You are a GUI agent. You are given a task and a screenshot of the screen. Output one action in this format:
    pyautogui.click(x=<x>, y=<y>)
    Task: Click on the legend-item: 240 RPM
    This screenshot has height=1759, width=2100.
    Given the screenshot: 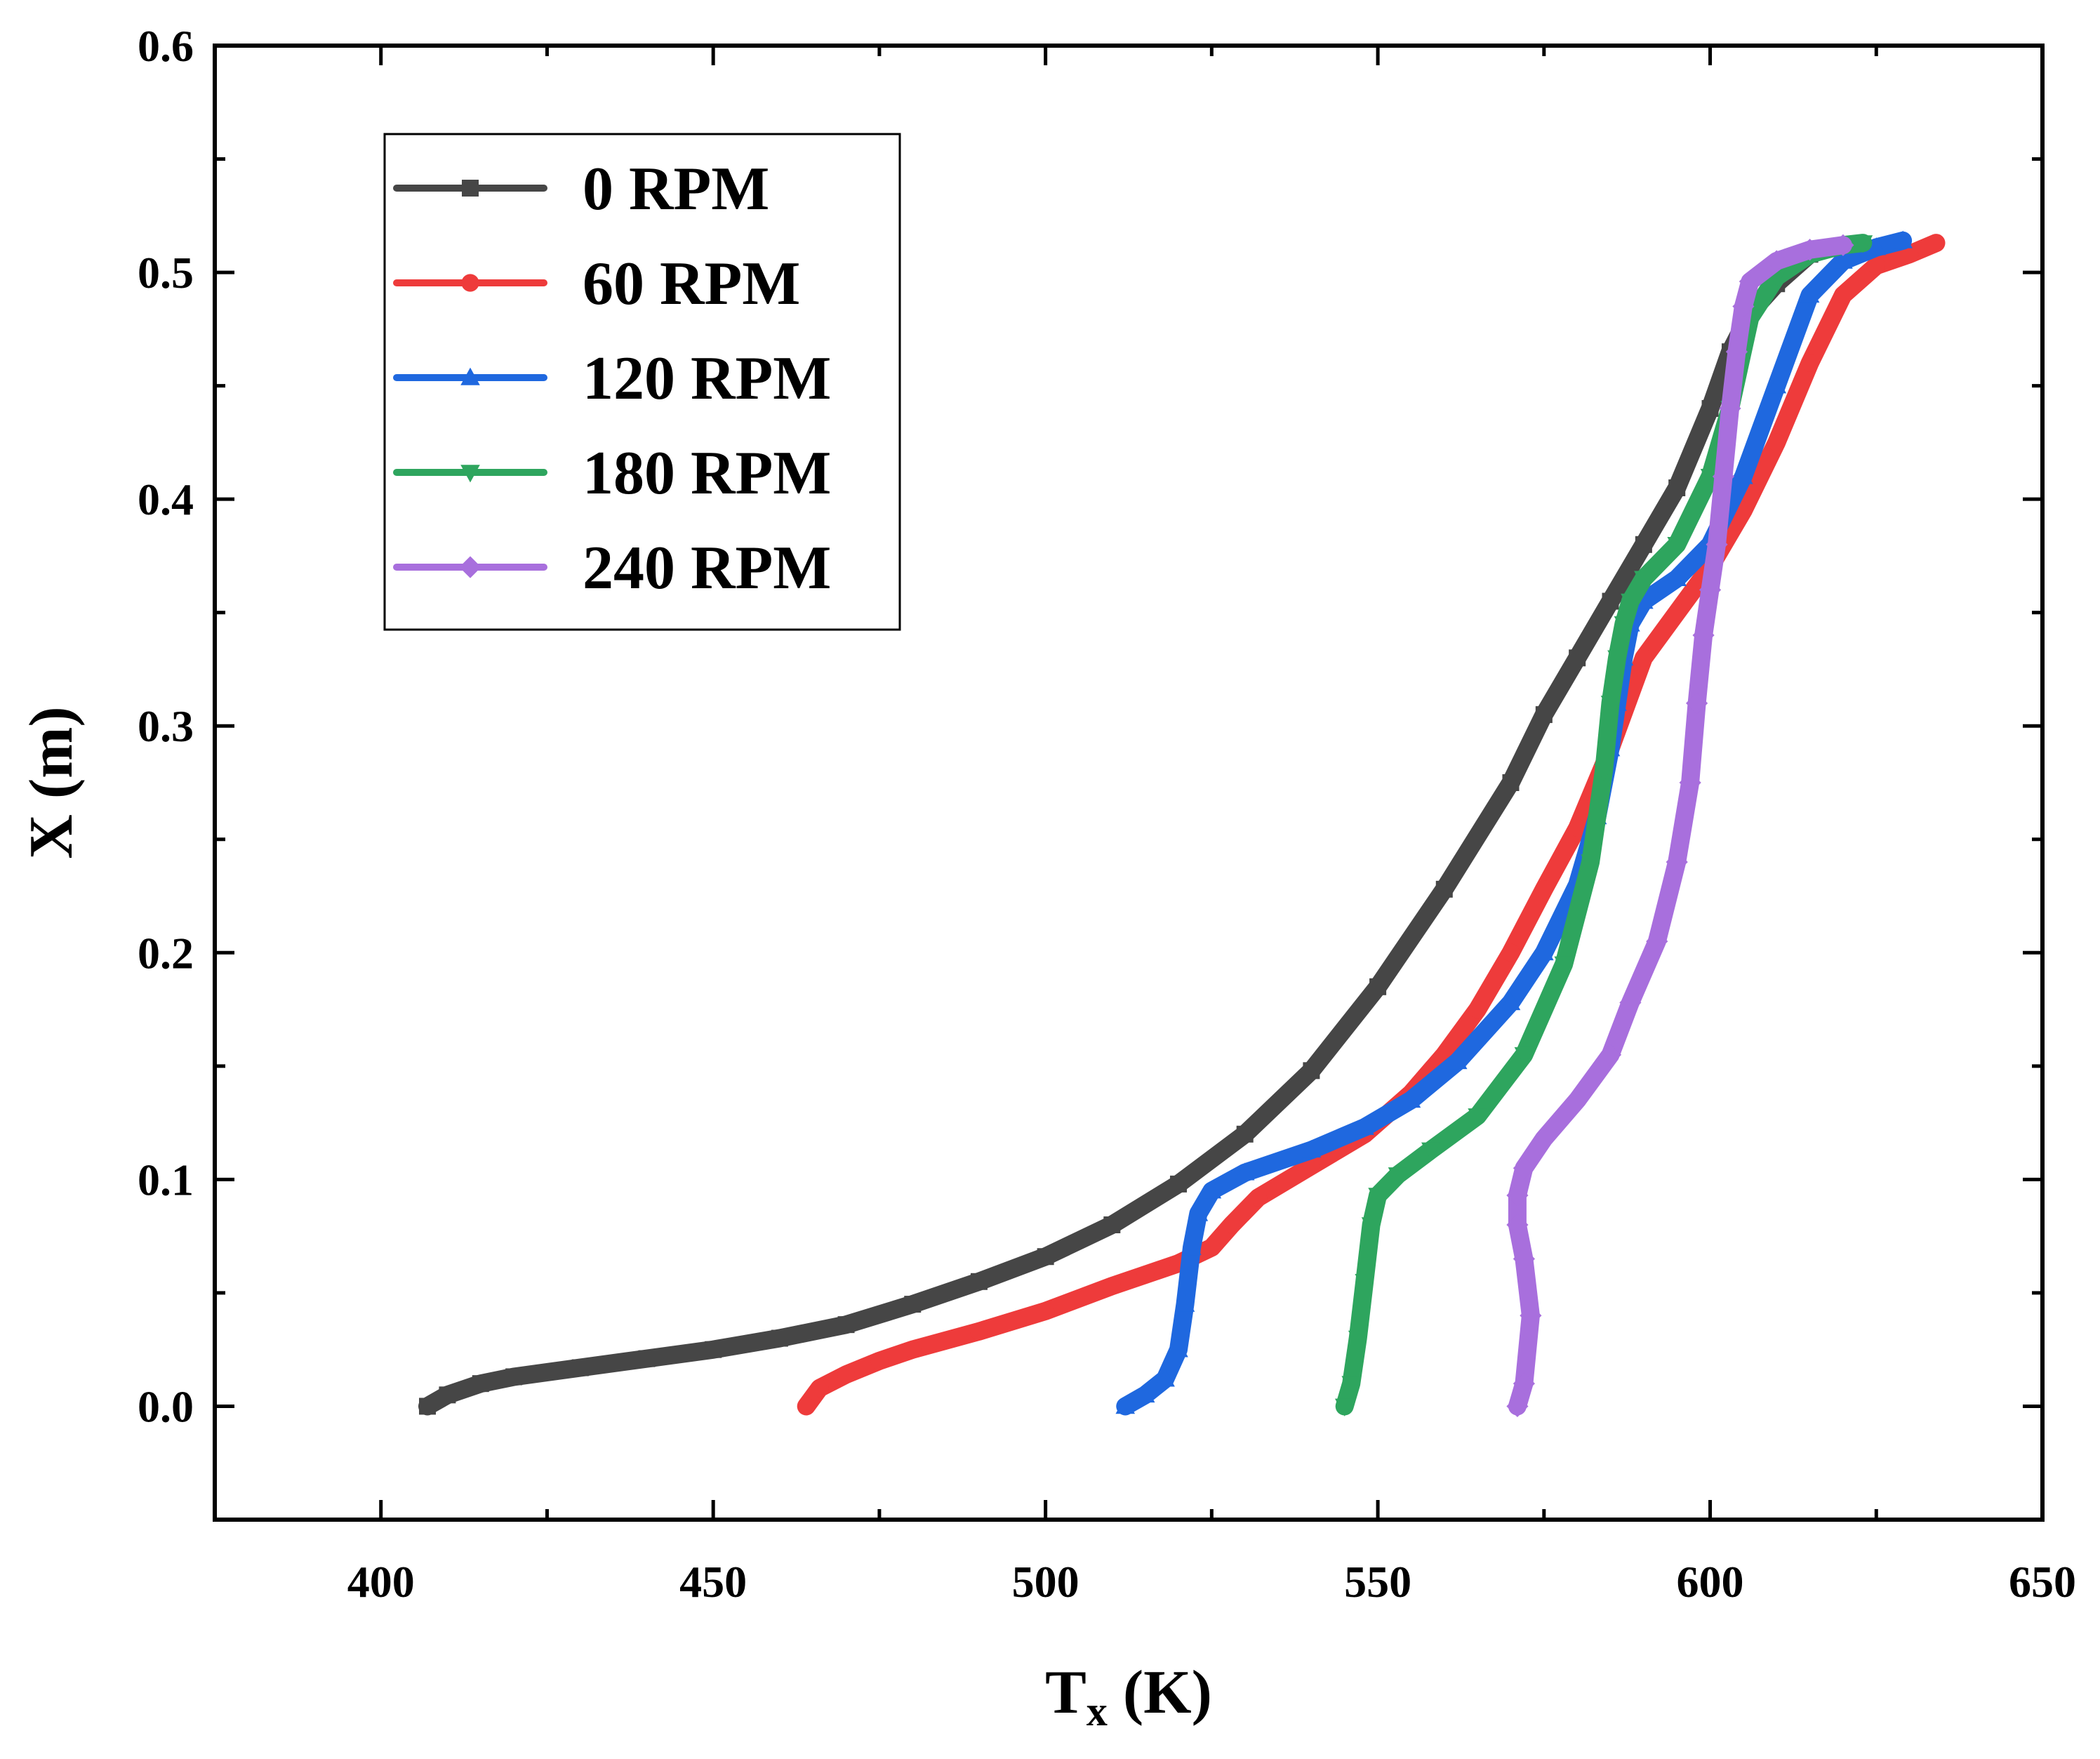 What is the action you would take?
    pyautogui.click(x=612, y=568)
    